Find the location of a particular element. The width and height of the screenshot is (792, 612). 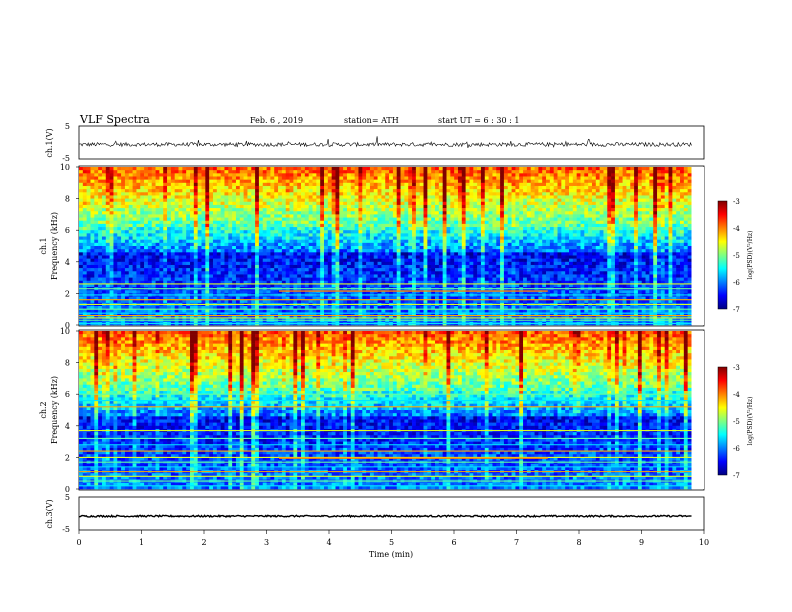

ch3-ylabel: ch.3(V) is located at coordinates (49, 513).